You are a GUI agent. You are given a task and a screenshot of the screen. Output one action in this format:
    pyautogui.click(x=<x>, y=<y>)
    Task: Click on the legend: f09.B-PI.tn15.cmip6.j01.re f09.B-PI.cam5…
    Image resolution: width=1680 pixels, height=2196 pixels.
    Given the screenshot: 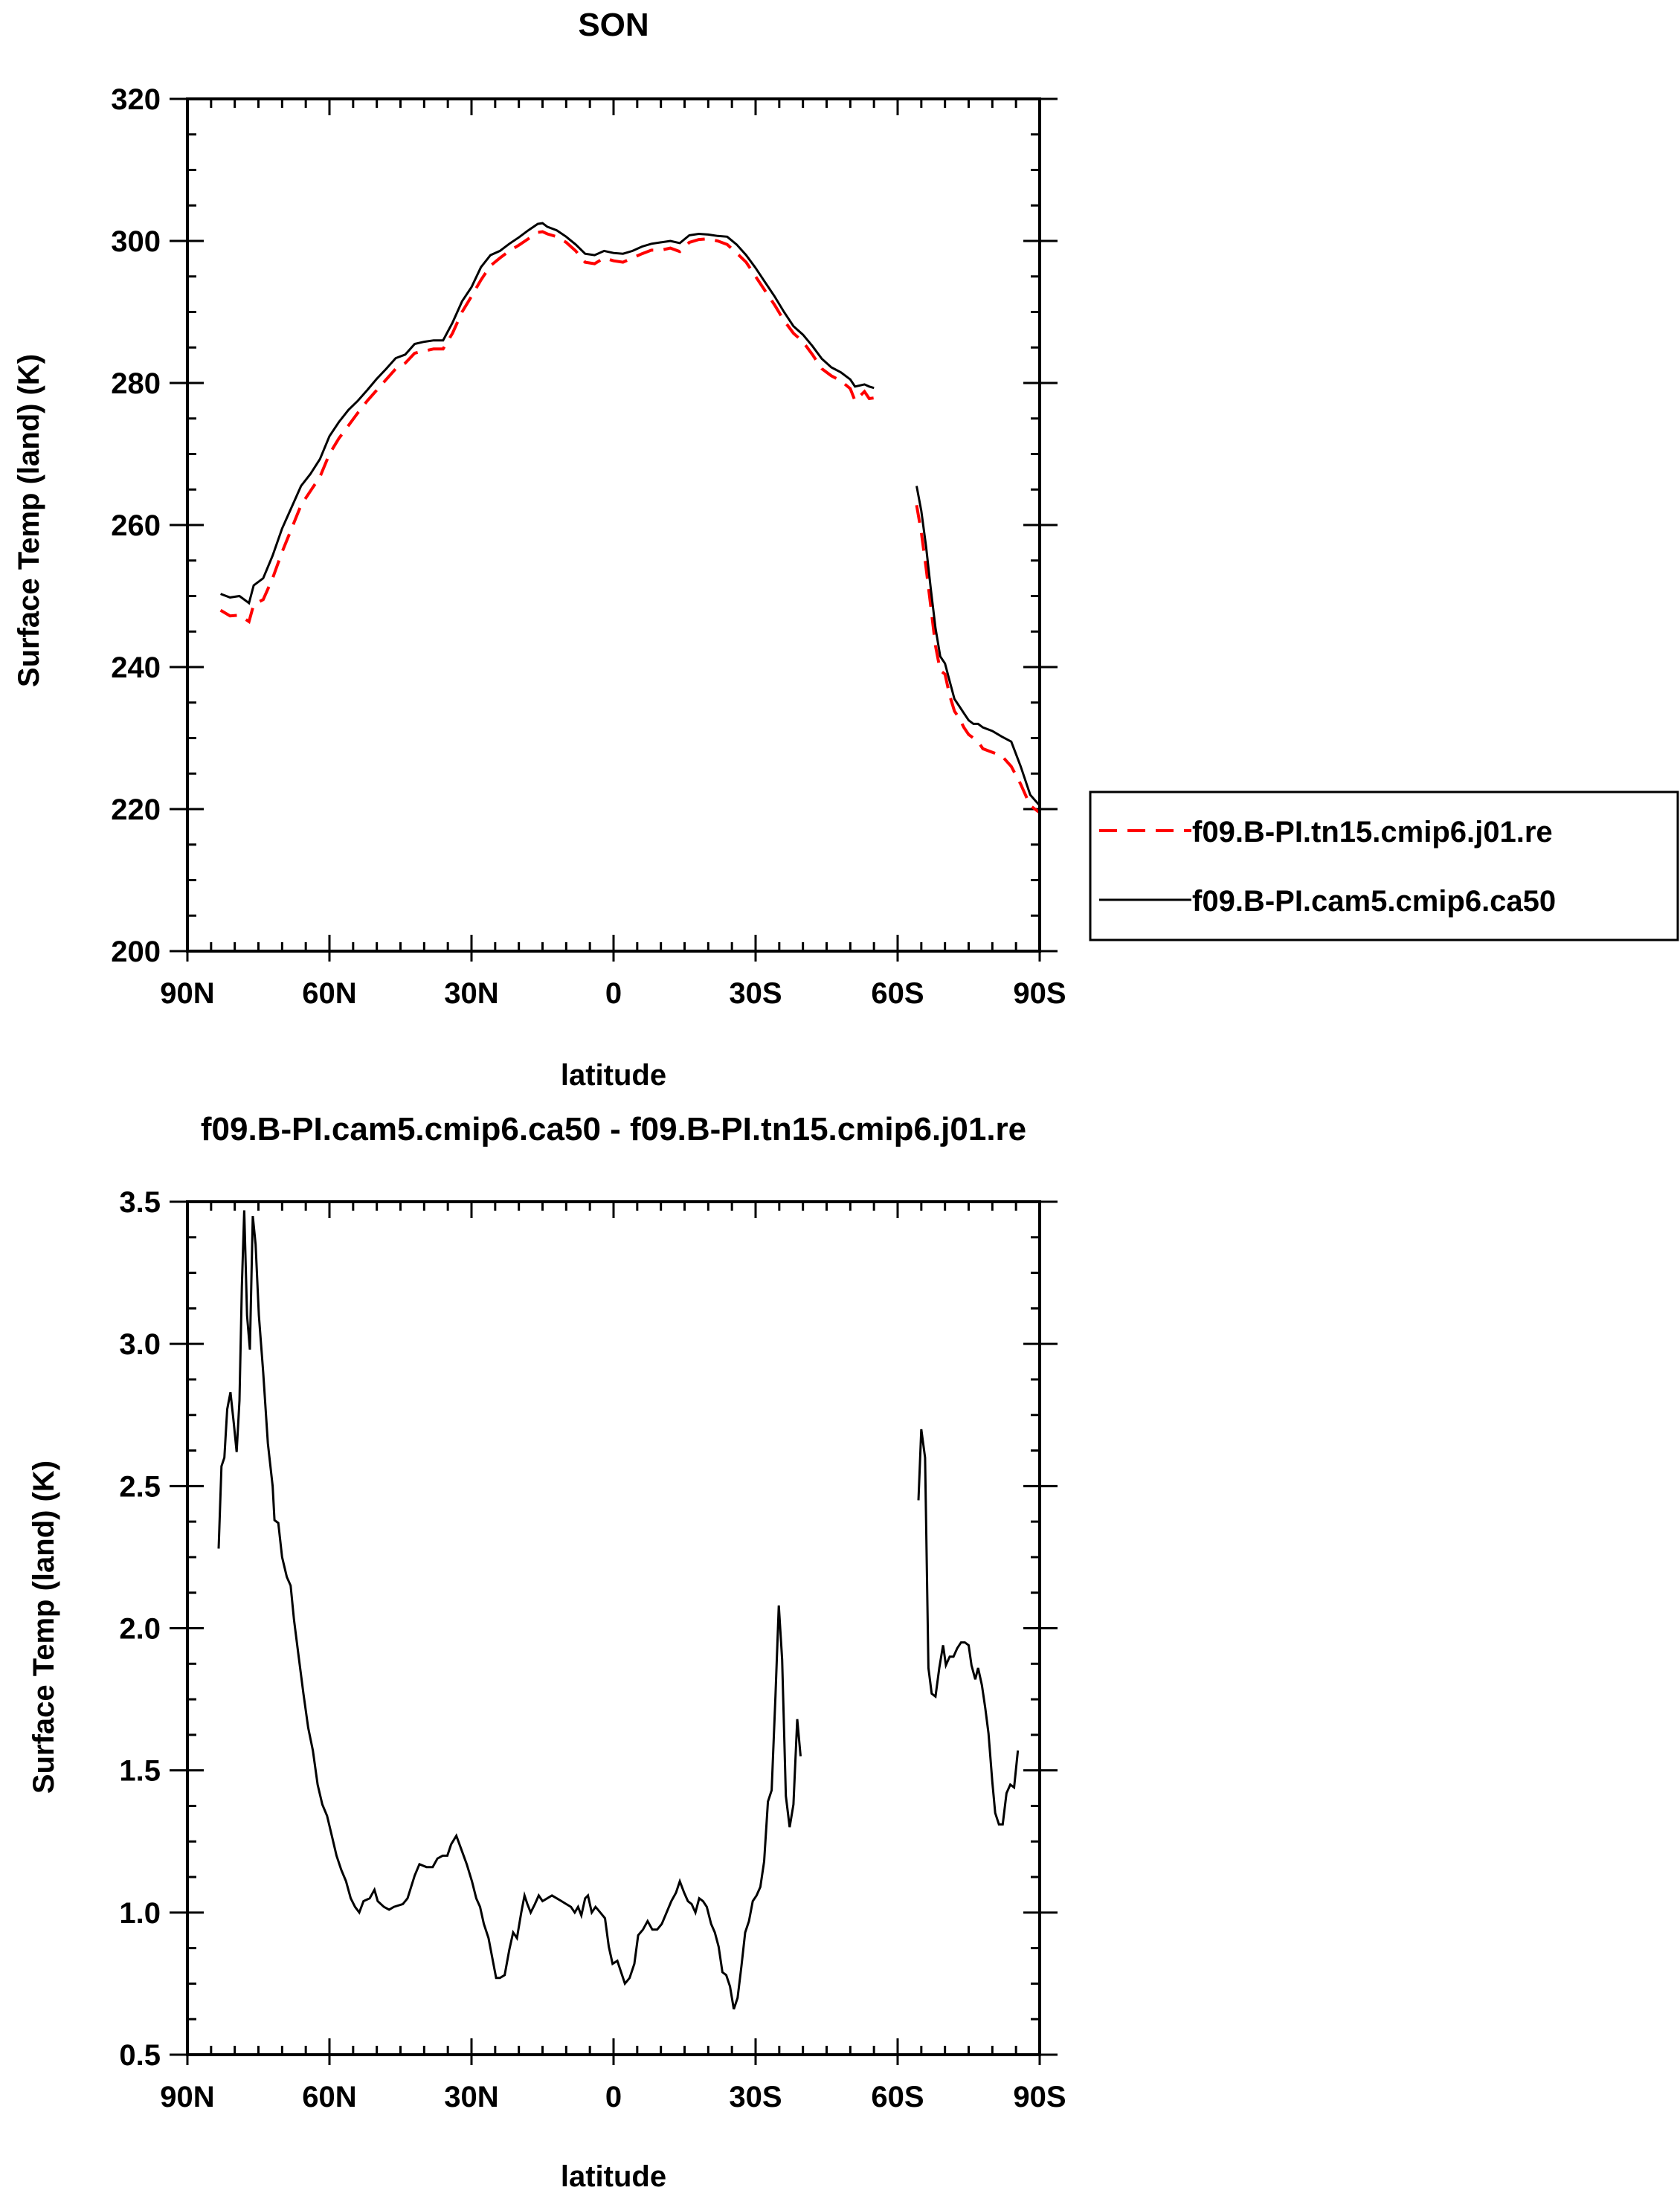 What is the action you would take?
    pyautogui.click(x=1384, y=866)
    